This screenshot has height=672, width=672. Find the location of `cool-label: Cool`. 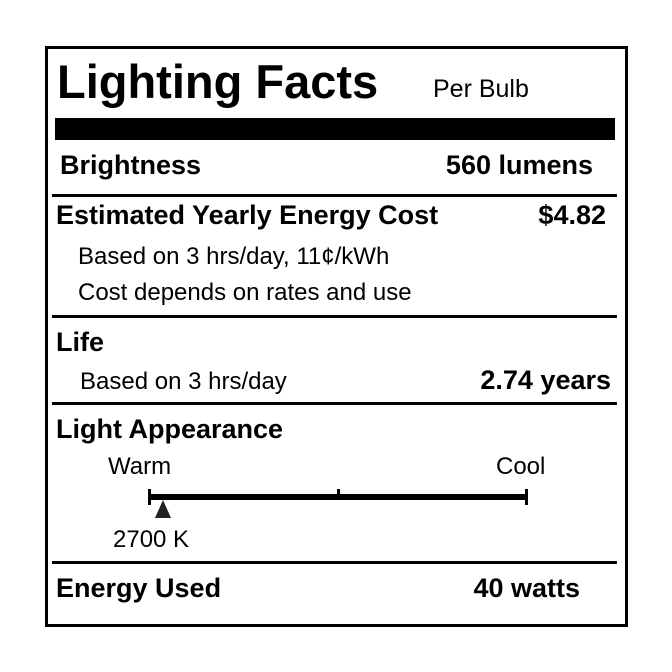

cool-label: Cool is located at coordinates (521, 466).